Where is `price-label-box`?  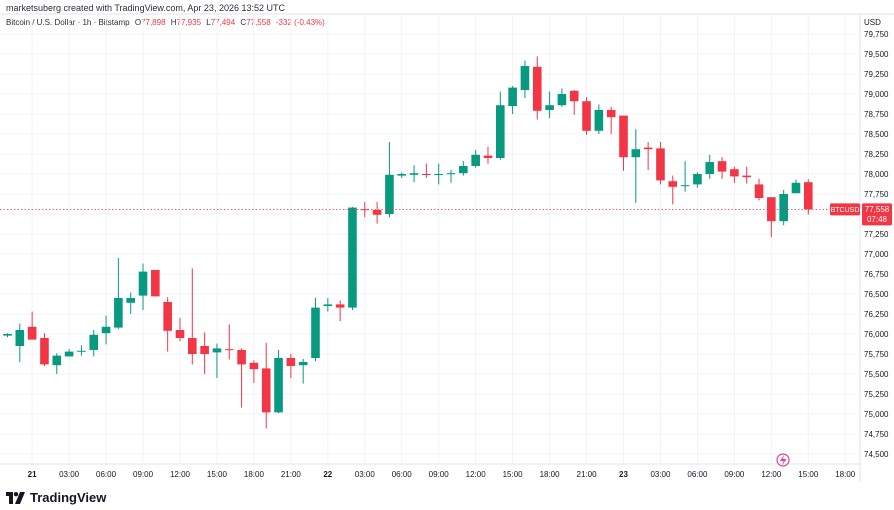
price-label-box is located at coordinates (877, 214).